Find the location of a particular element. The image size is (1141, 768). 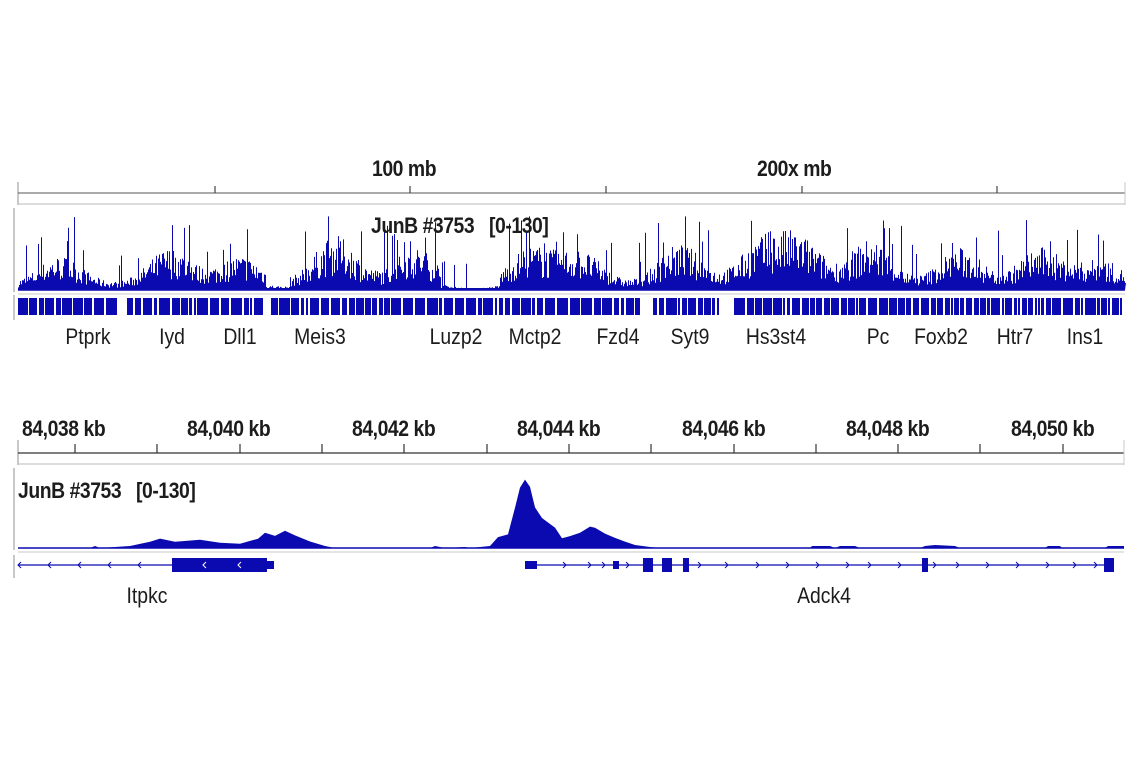

gene-label-foxb2: Foxb2 is located at coordinates (941, 336).